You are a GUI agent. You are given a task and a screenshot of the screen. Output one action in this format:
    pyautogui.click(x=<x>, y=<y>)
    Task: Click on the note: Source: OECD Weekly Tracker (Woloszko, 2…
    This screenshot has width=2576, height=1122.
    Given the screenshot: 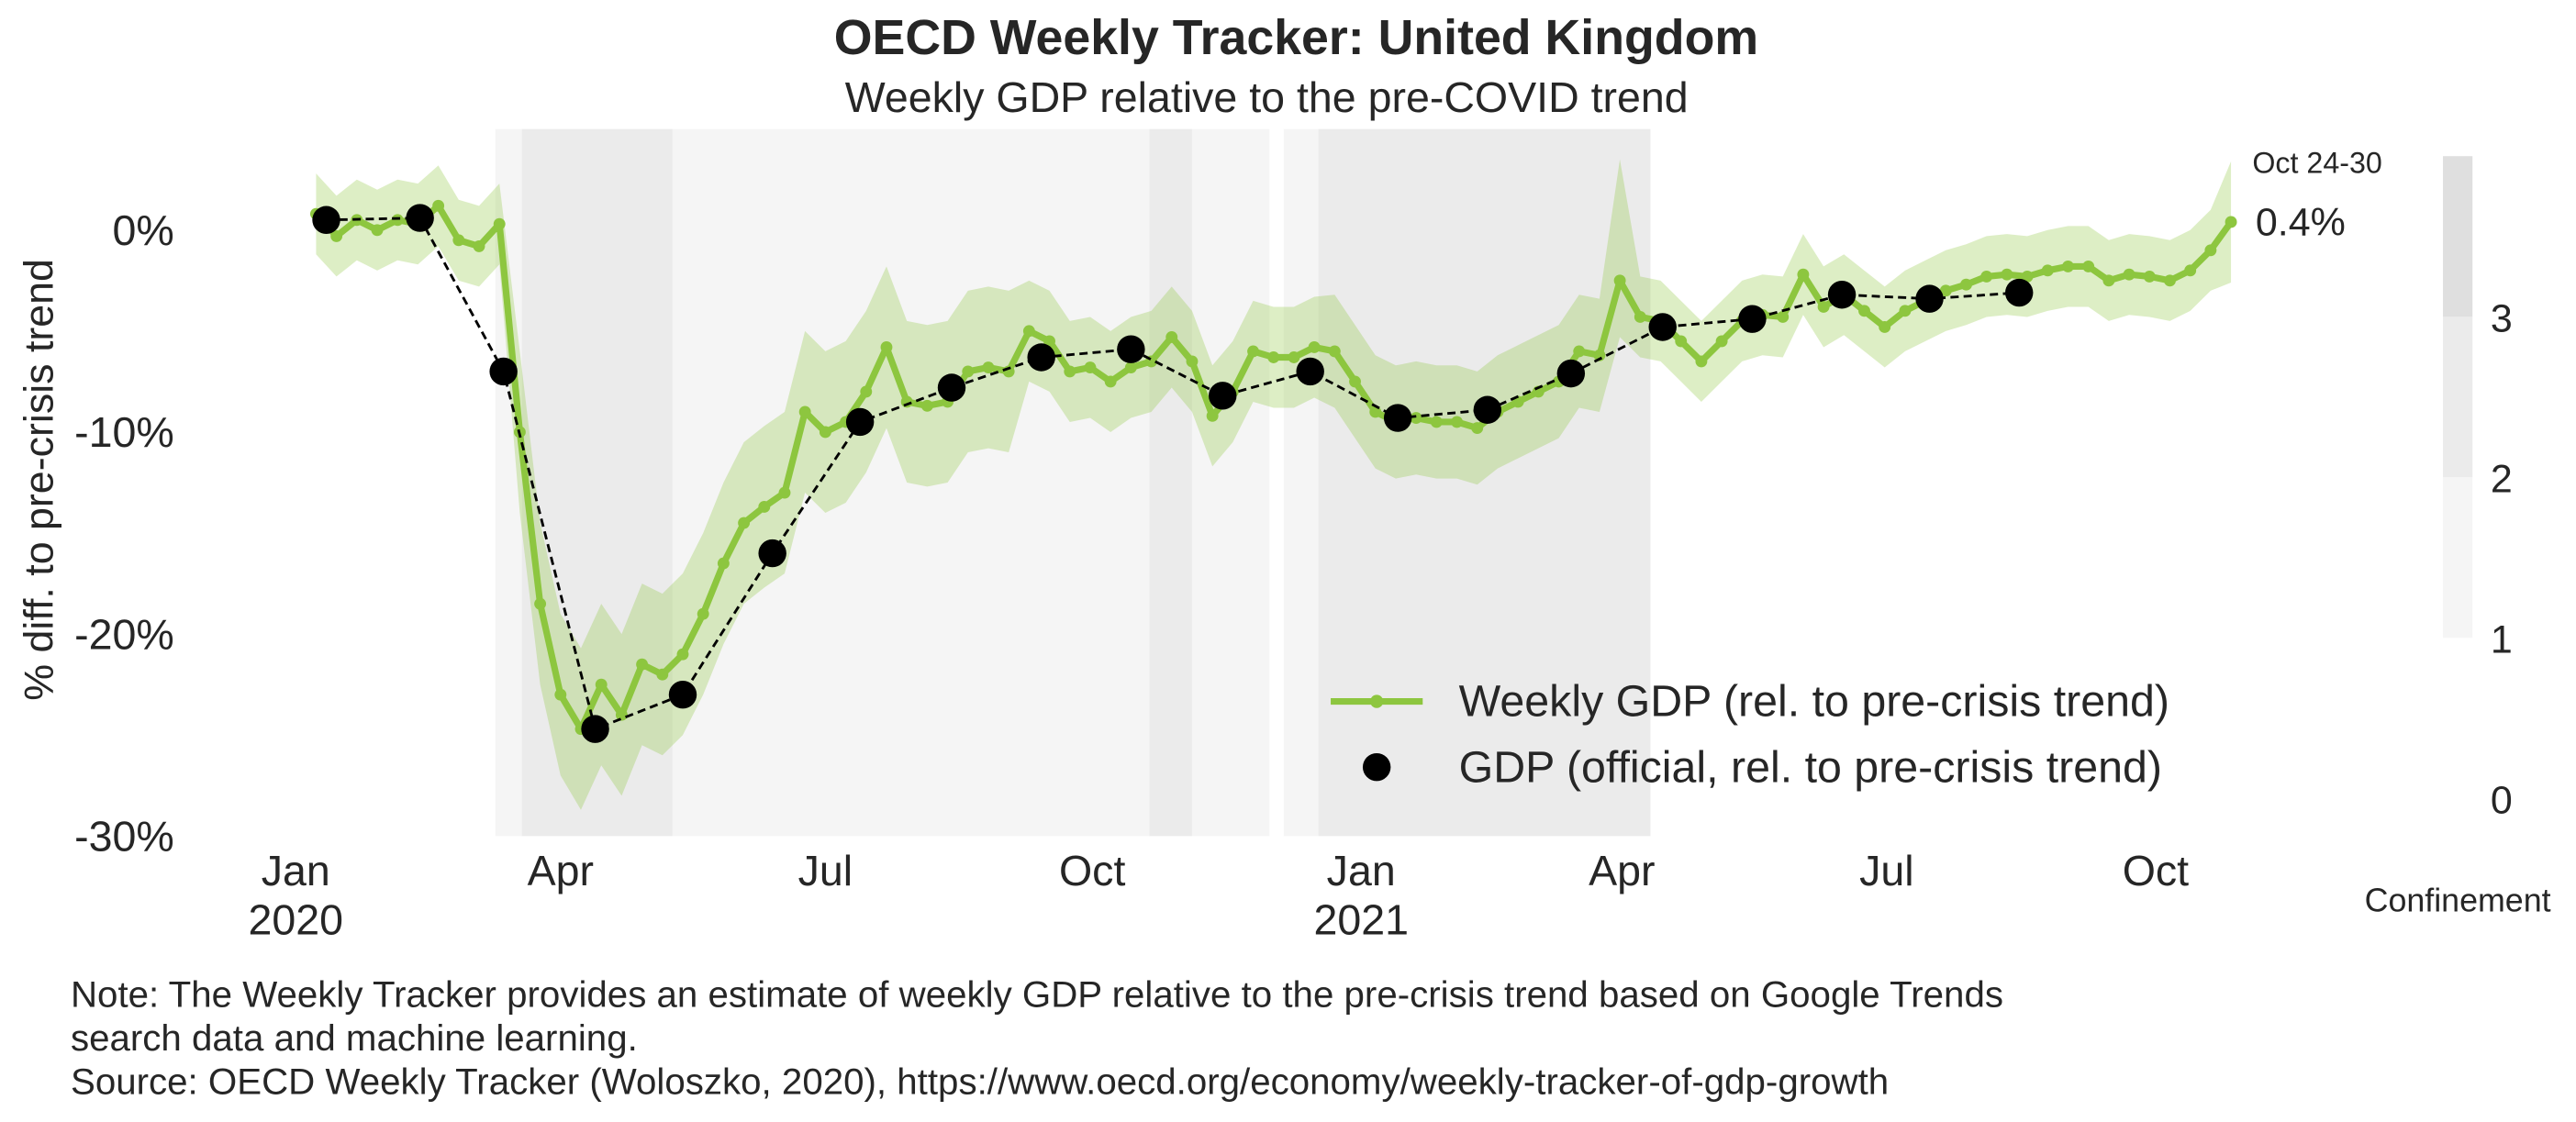 What is the action you would take?
    pyautogui.click(x=980, y=1082)
    